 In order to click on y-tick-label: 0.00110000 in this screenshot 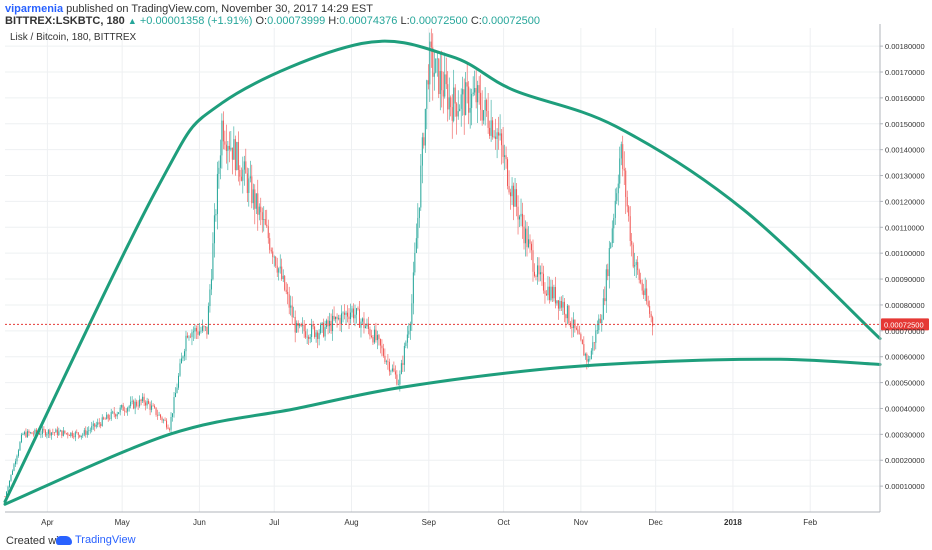, I will do `click(904, 227)`.